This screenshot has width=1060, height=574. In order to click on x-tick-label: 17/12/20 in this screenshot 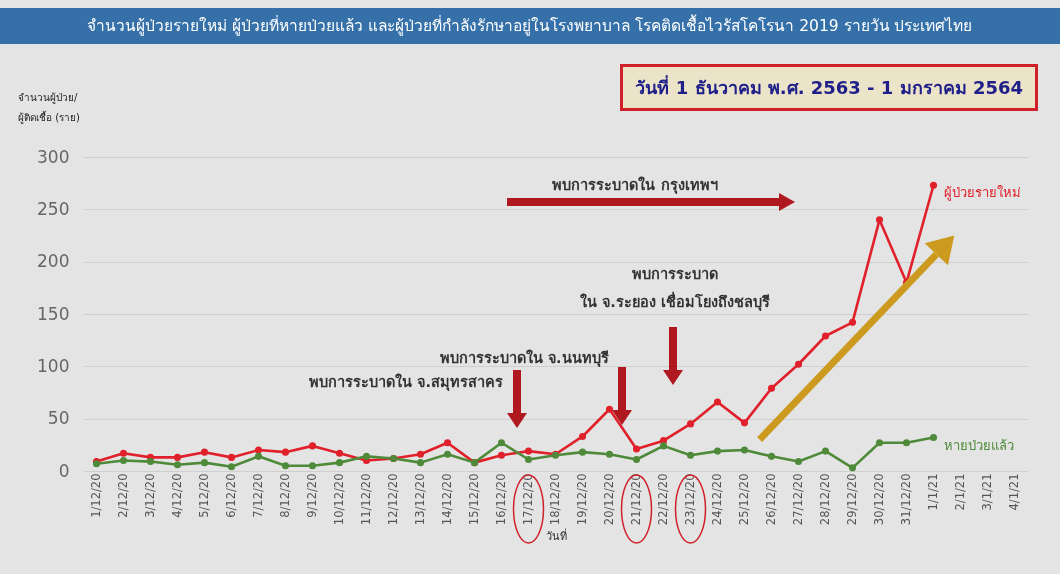, I will do `click(528, 499)`.